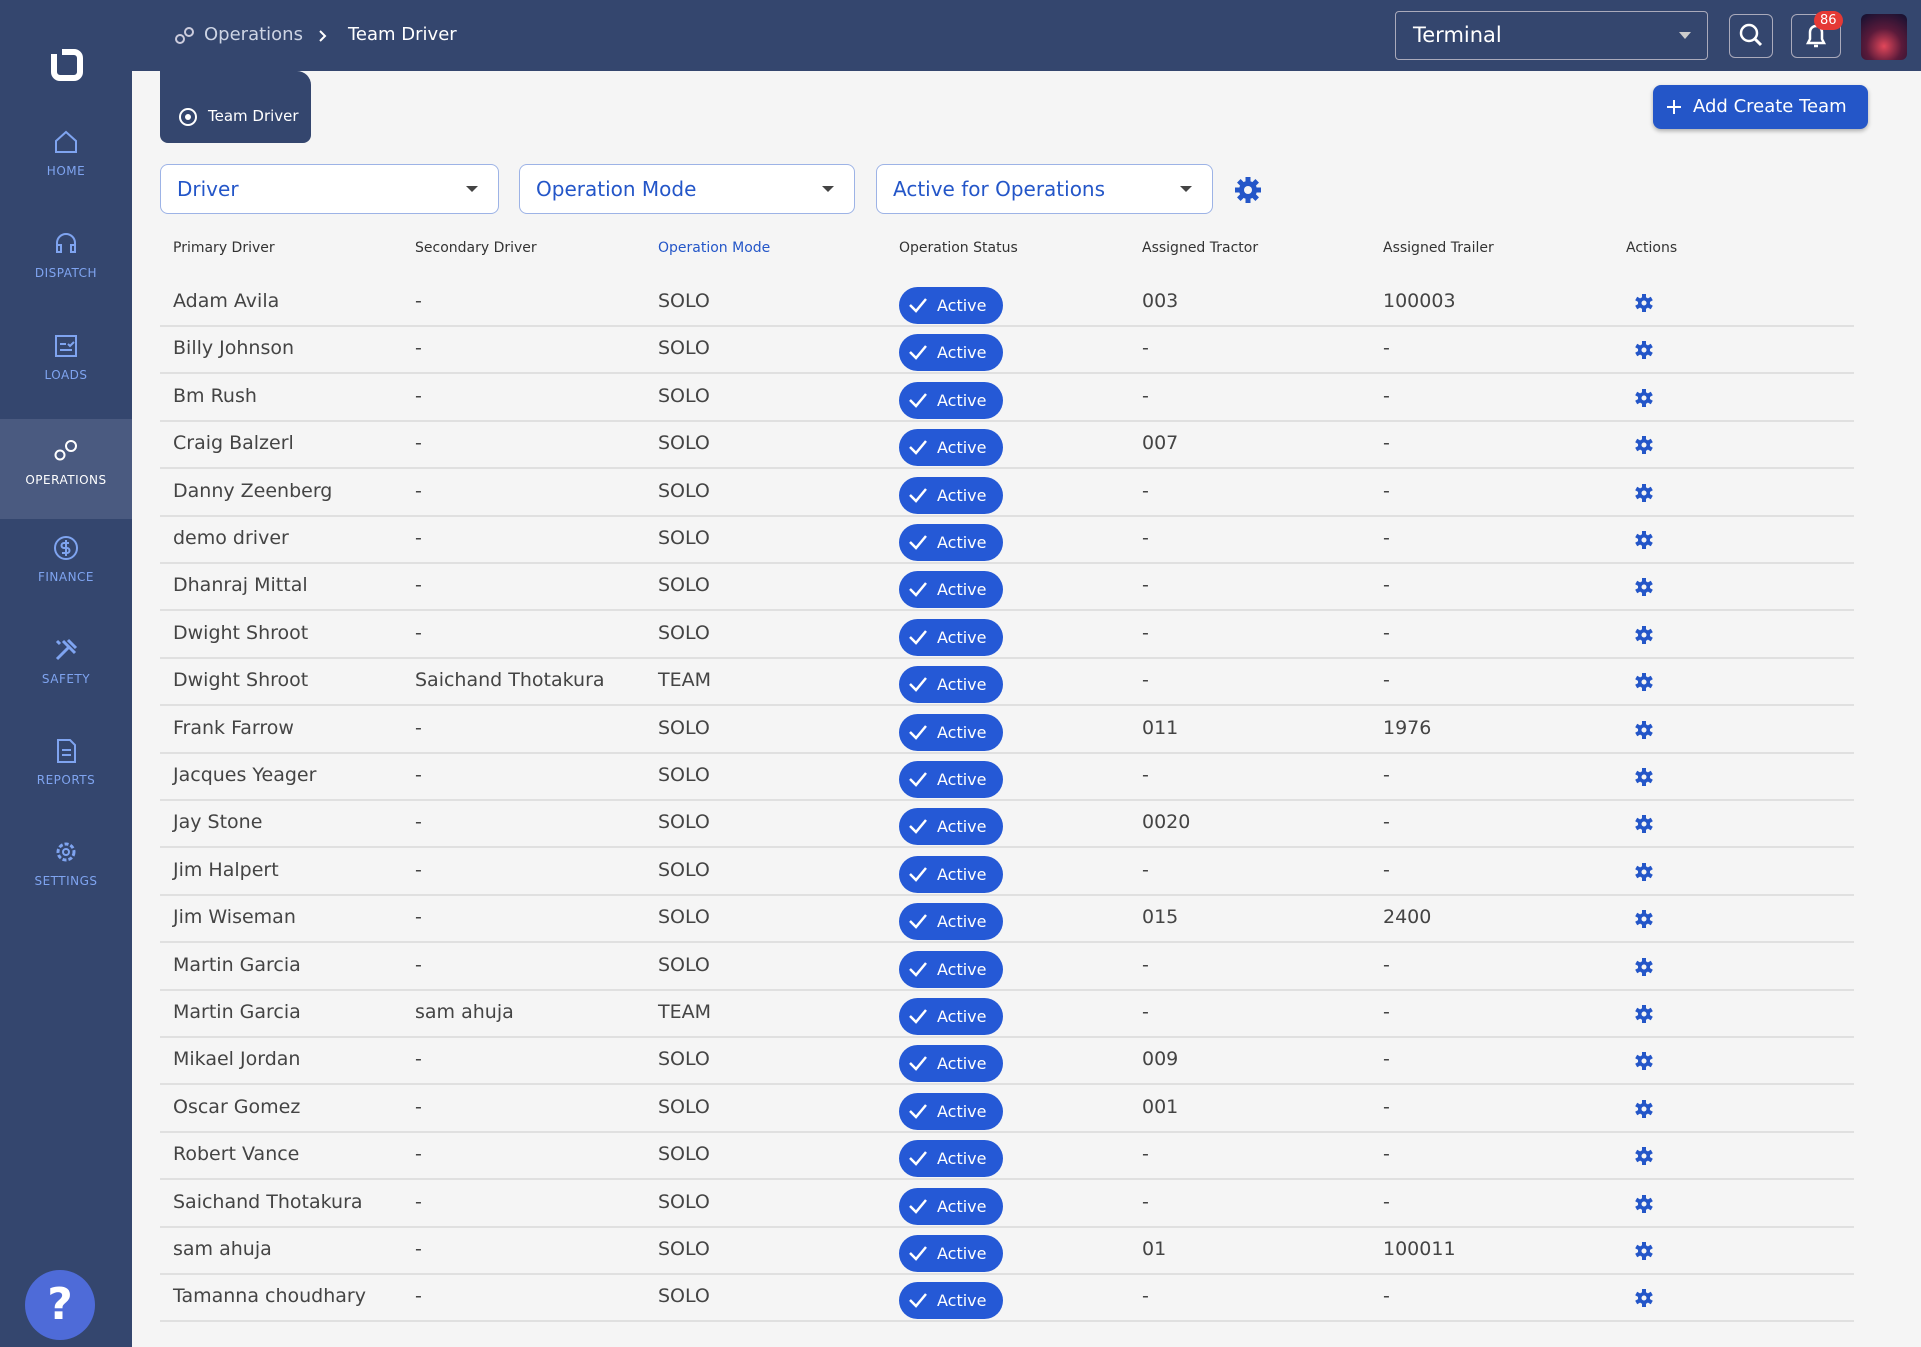 The image size is (1921, 1347). What do you see at coordinates (66, 668) in the screenshot?
I see `nav-item: SAFETY` at bounding box center [66, 668].